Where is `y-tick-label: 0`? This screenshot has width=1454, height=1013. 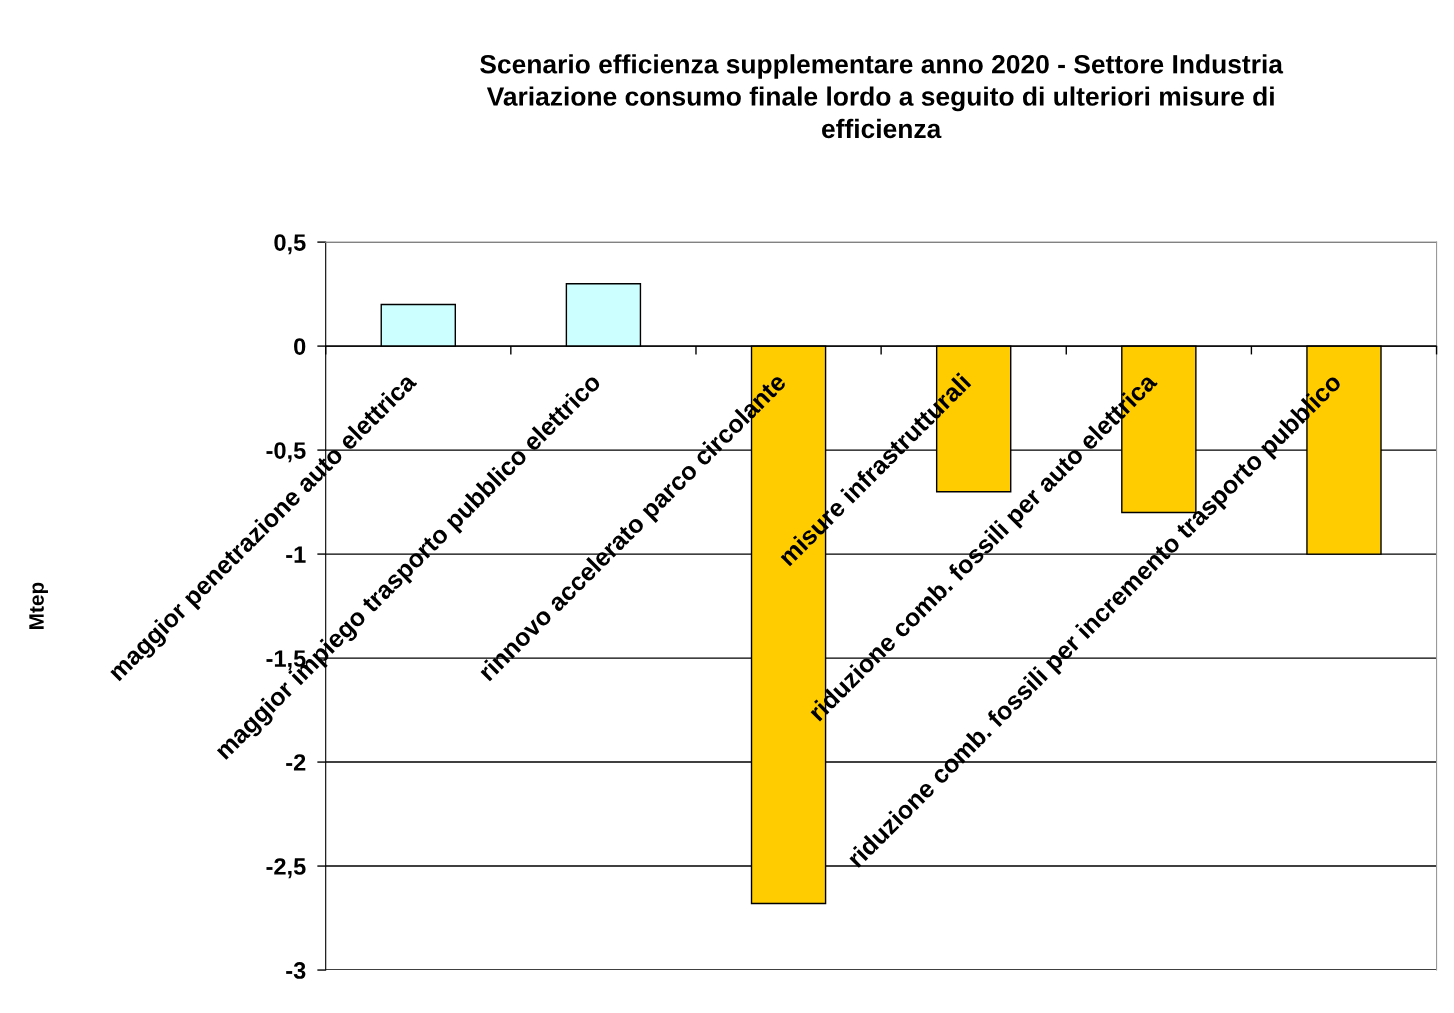
y-tick-label: 0 is located at coordinates (300, 346).